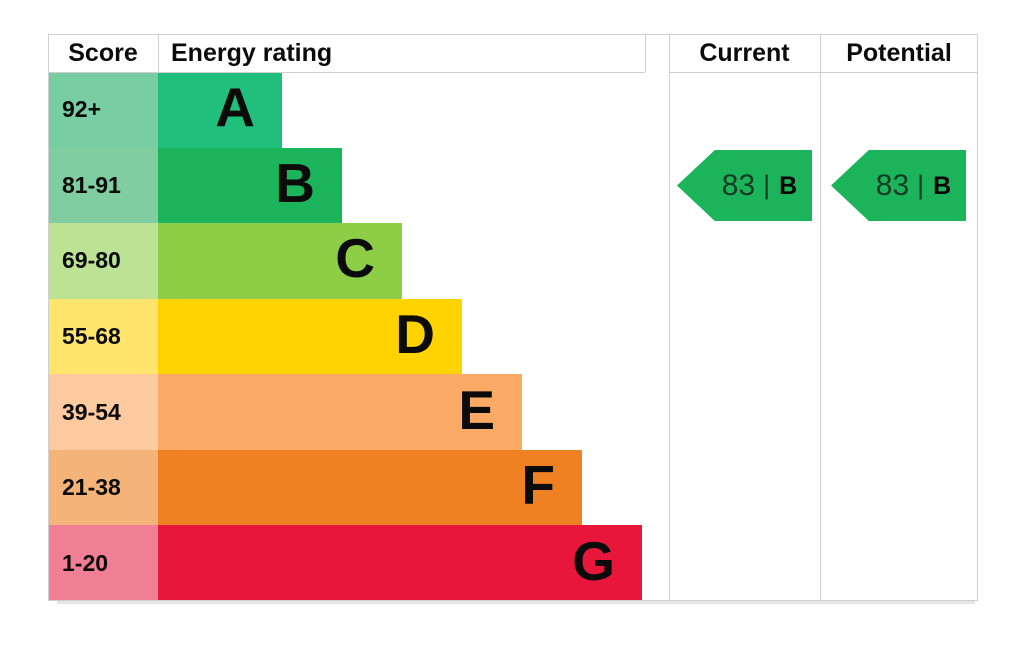  I want to click on band-row-g: 1-20 G, so click(513, 563).